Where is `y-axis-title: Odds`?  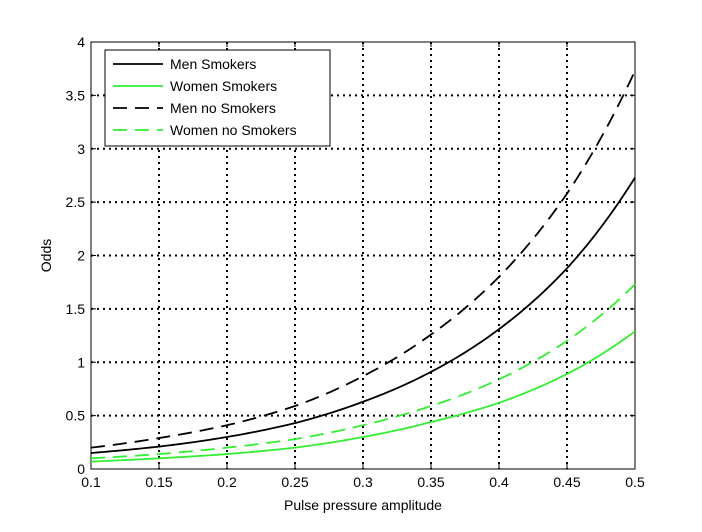 y-axis-title: Odds is located at coordinates (46, 255).